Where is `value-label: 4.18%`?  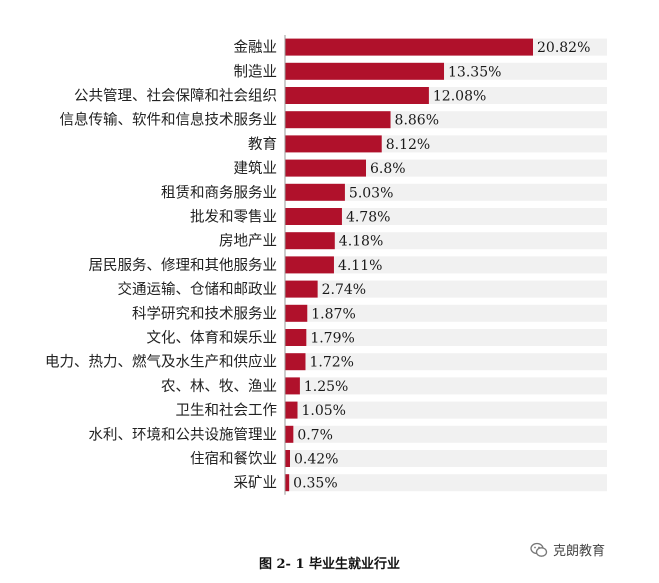 value-label: 4.18% is located at coordinates (361, 242).